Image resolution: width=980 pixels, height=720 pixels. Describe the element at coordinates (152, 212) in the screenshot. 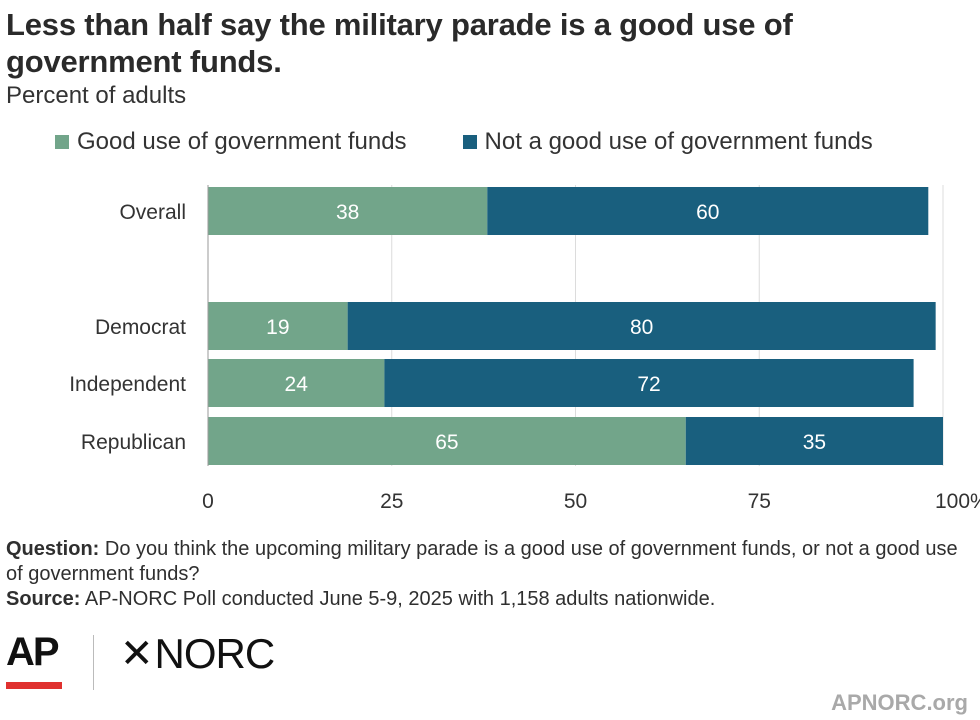

I see `category-label-overall: Overall` at that location.